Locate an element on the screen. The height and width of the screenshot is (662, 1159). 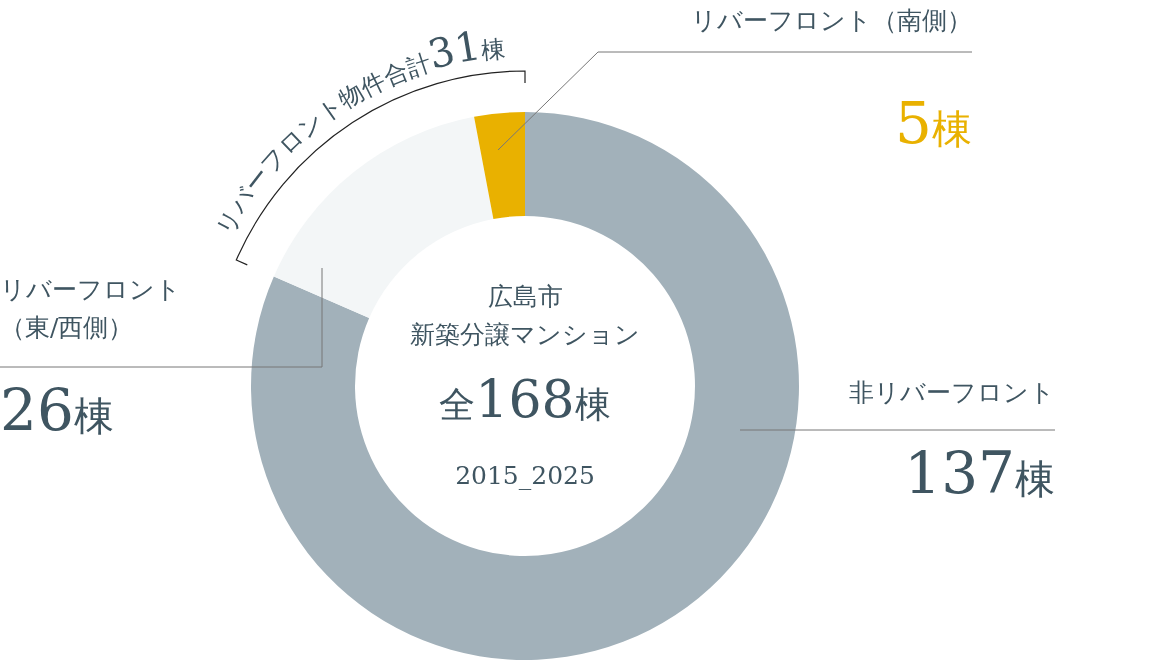
data-label: 5棟 is located at coordinates (933, 123).